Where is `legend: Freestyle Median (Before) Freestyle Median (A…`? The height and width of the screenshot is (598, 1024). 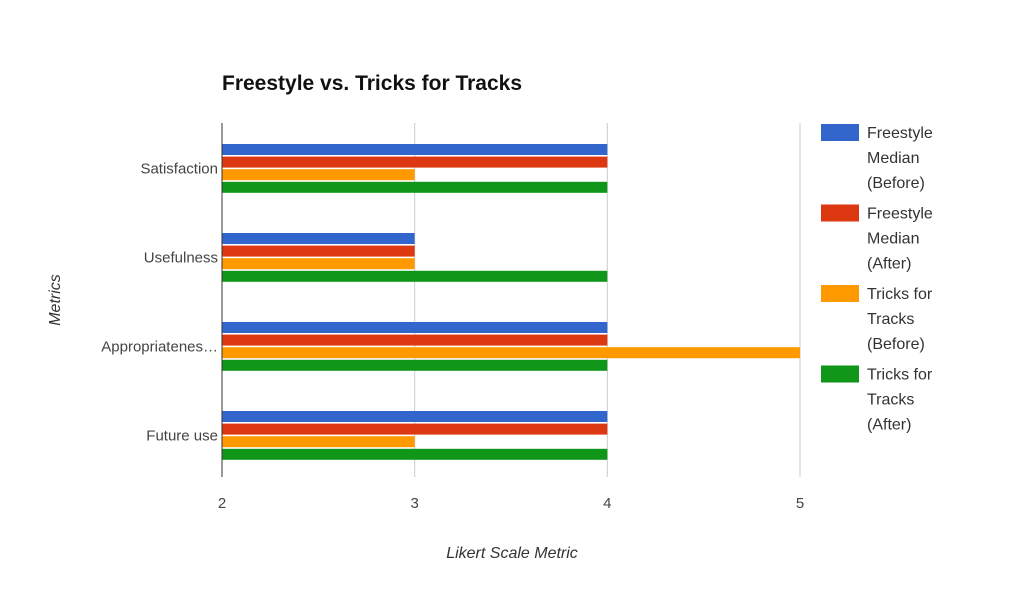 legend: Freestyle Median (Before) Freestyle Median (A… is located at coordinates (877, 279).